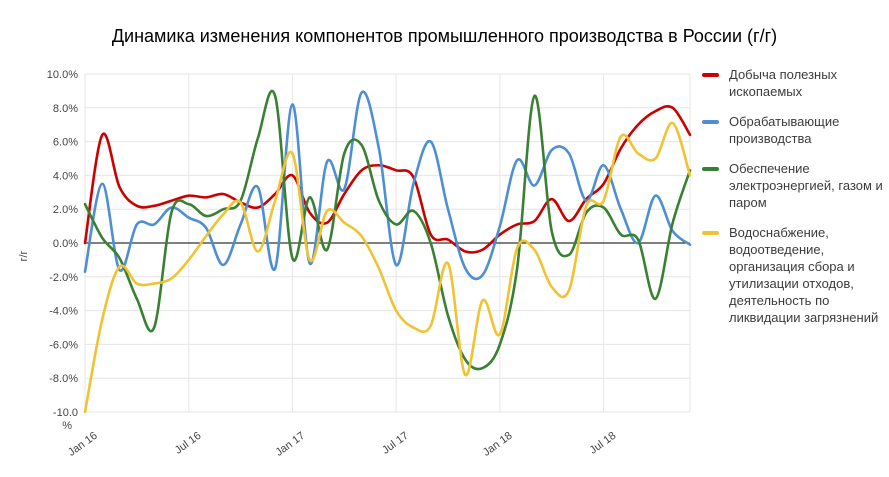 The width and height of the screenshot is (889, 477). What do you see at coordinates (498, 444) in the screenshot?
I see `x-tick-label: Jan 18` at bounding box center [498, 444].